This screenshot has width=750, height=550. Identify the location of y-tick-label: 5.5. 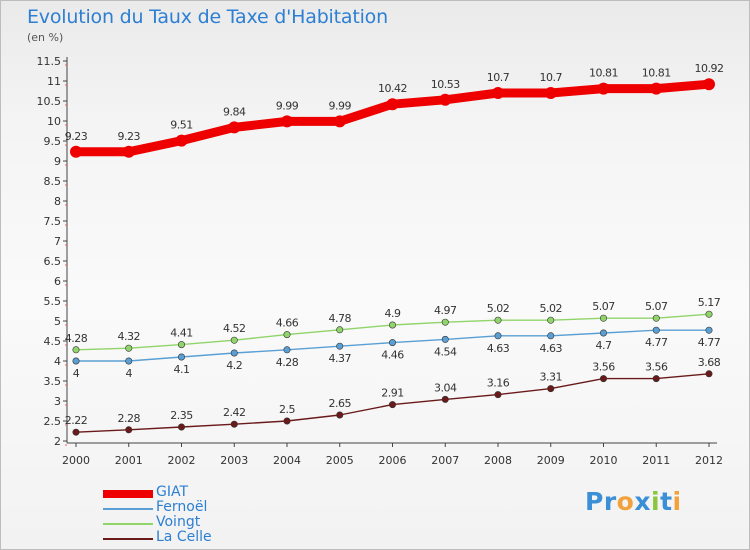
(53, 301).